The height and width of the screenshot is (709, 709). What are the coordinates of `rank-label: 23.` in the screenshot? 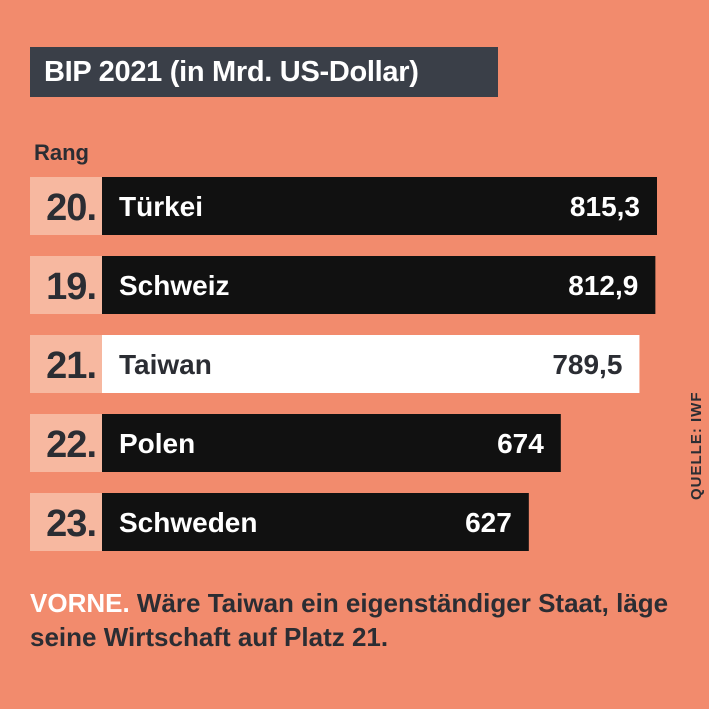 It's located at (71, 524).